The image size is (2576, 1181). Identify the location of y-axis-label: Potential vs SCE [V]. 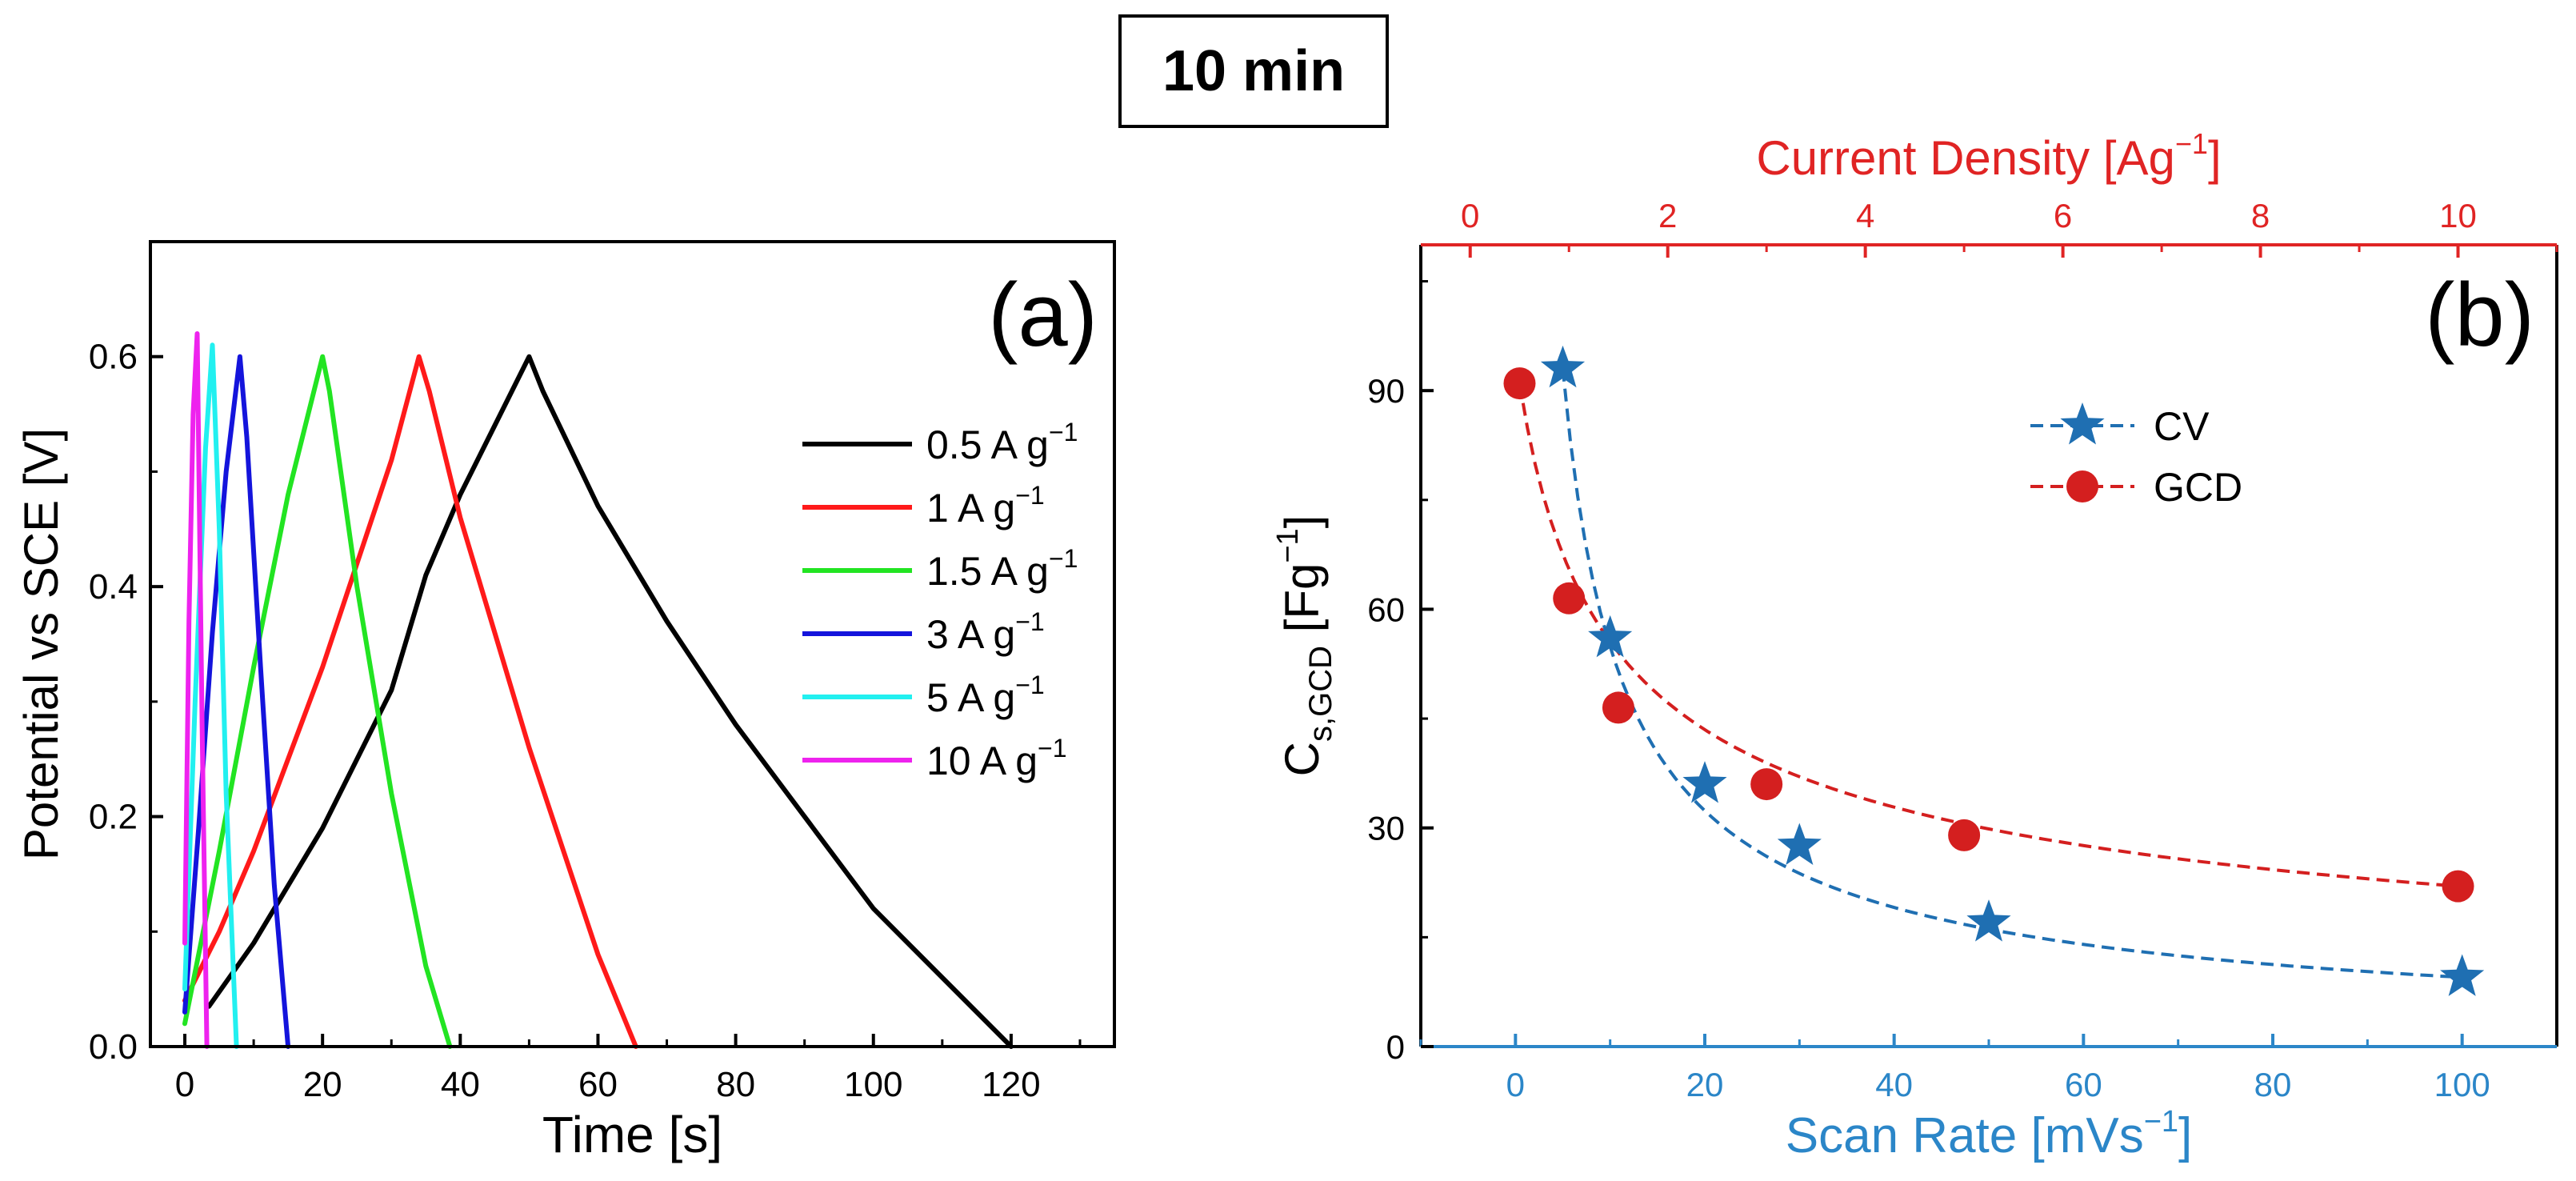
(41, 644).